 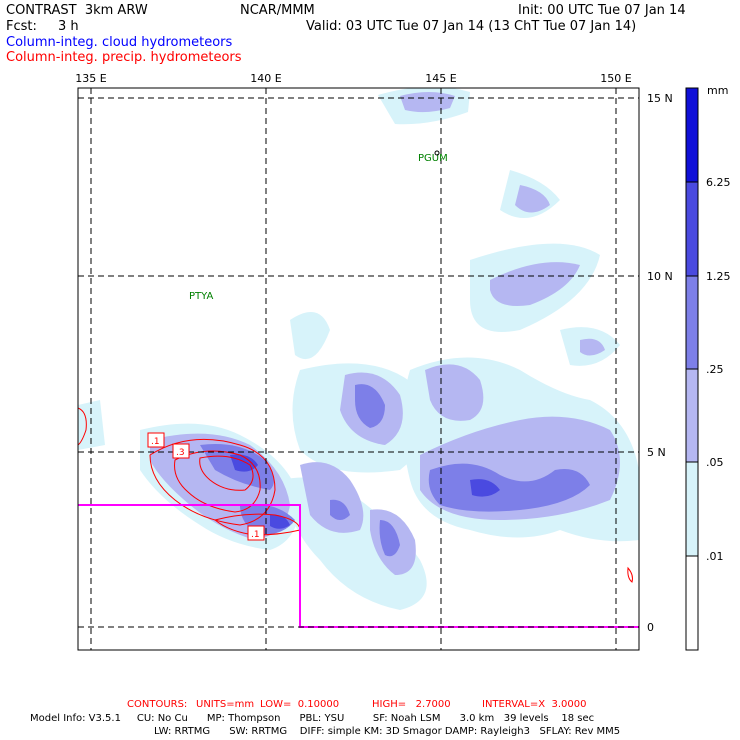 What do you see at coordinates (68, 26) in the screenshot?
I see `header-fcst-value: 3 h` at bounding box center [68, 26].